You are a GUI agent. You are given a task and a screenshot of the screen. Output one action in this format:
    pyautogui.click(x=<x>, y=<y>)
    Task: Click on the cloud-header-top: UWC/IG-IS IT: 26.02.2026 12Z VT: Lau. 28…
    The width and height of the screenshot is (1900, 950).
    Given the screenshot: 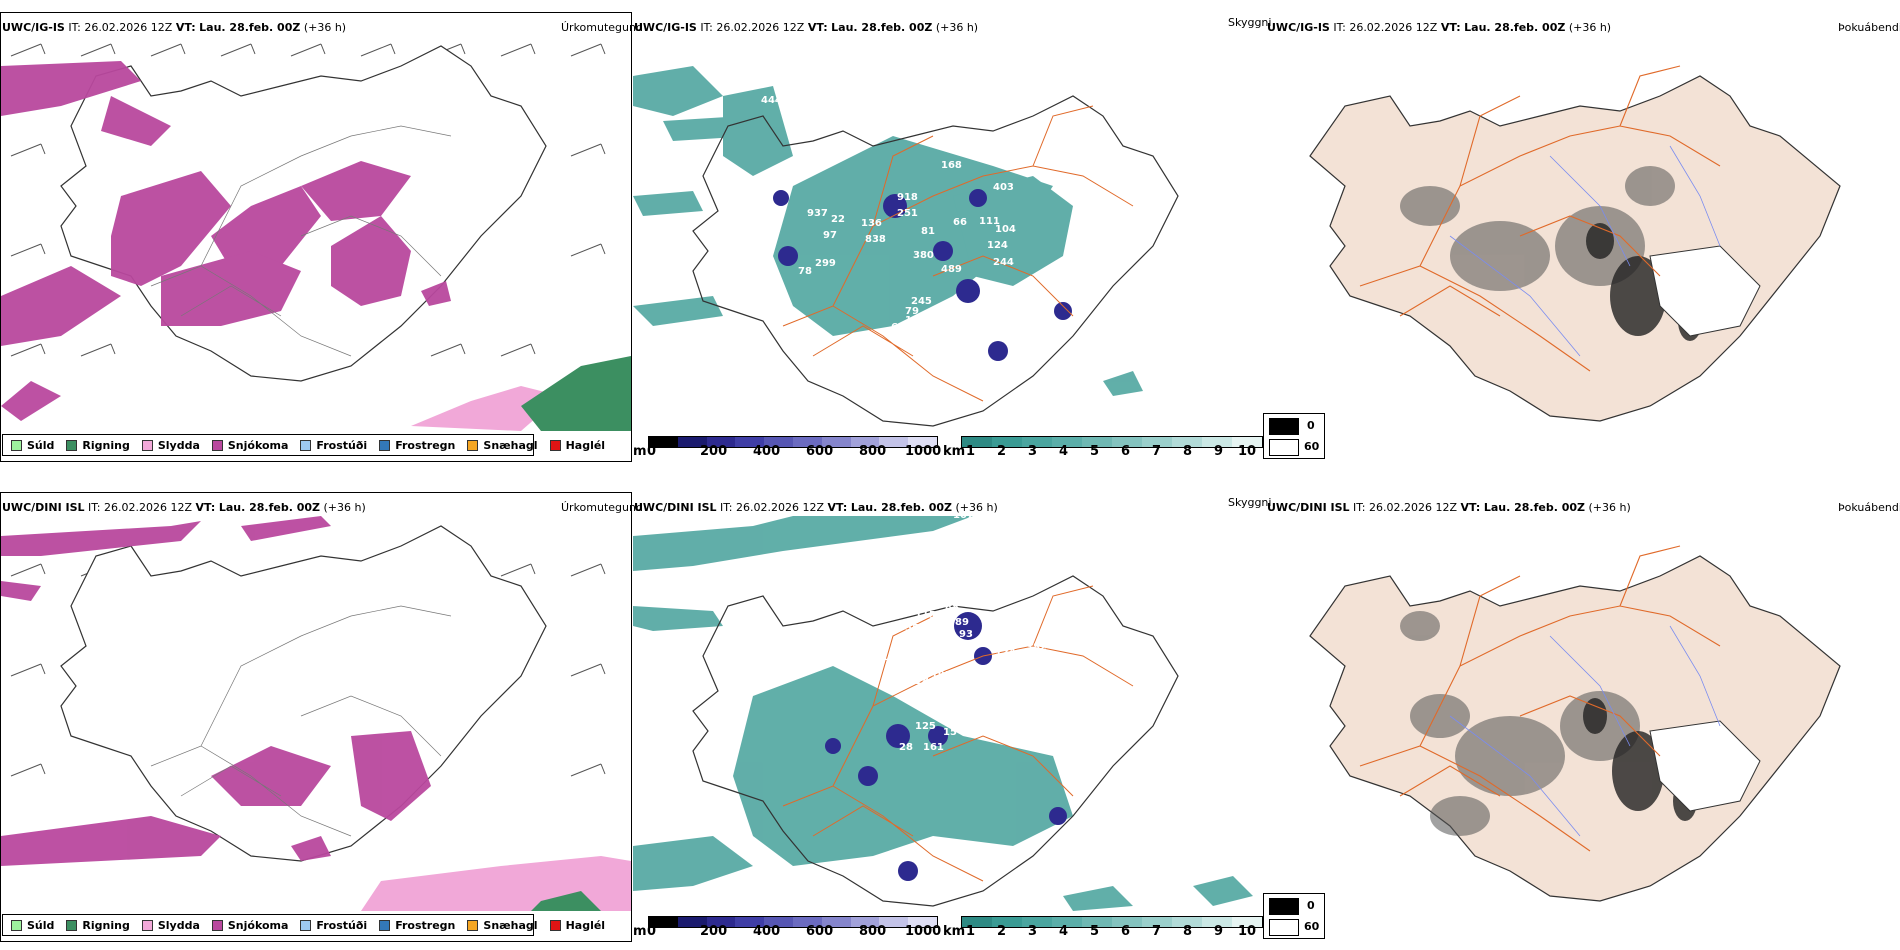 What is the action you would take?
    pyautogui.click(x=806, y=27)
    